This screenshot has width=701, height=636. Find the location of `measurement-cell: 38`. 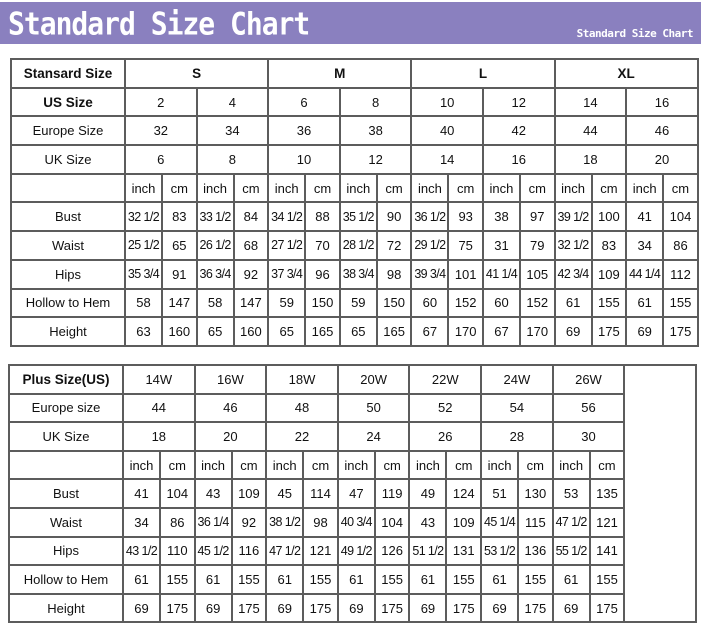

measurement-cell: 38 is located at coordinates (501, 217).